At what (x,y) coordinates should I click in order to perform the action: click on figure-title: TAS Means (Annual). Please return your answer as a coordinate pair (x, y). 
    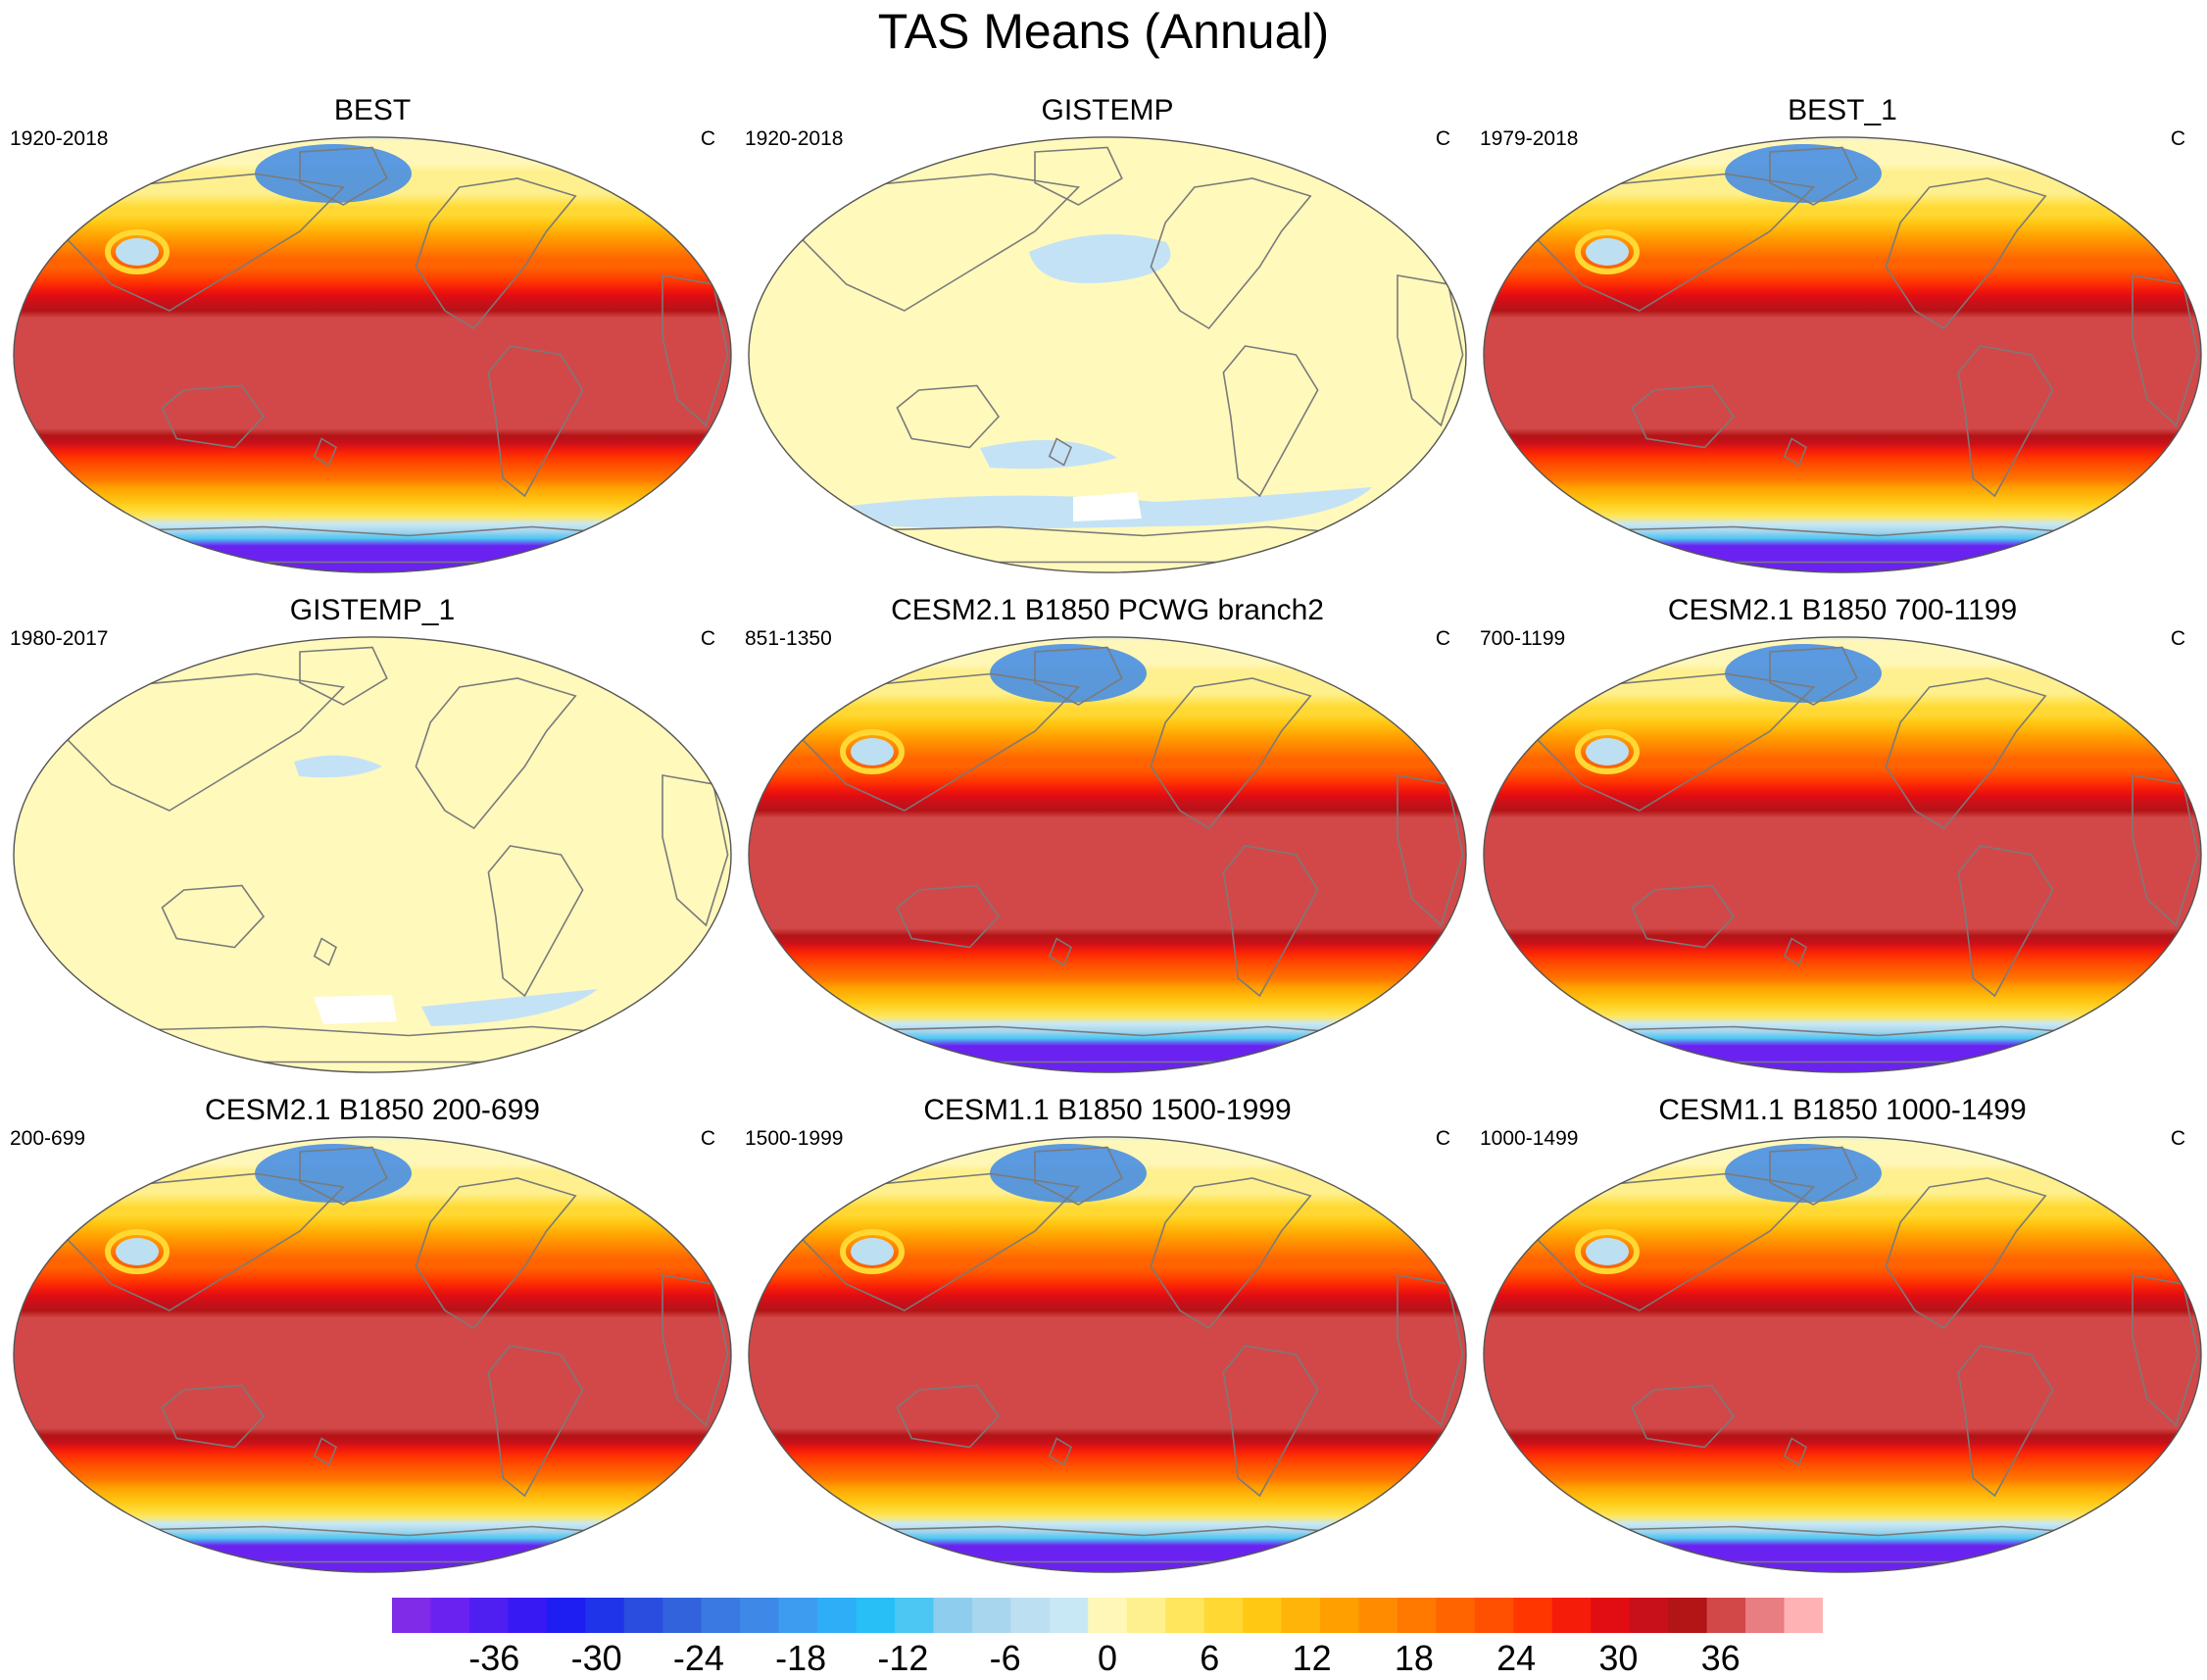
    Looking at the image, I should click on (1103, 31).